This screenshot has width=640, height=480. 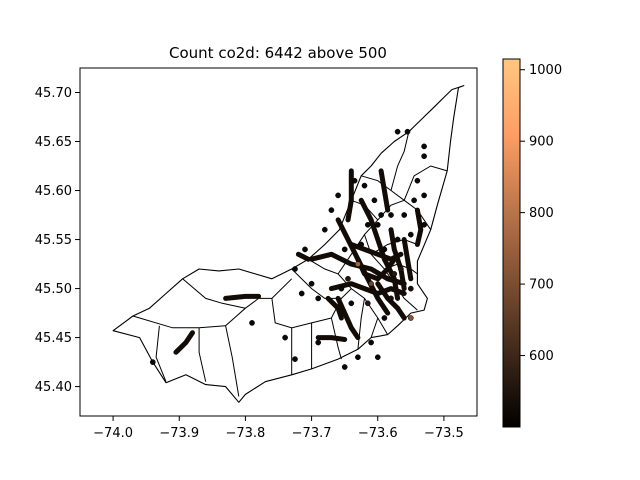 What do you see at coordinates (53, 387) in the screenshot?
I see `y-tick-label-0: 45.40` at bounding box center [53, 387].